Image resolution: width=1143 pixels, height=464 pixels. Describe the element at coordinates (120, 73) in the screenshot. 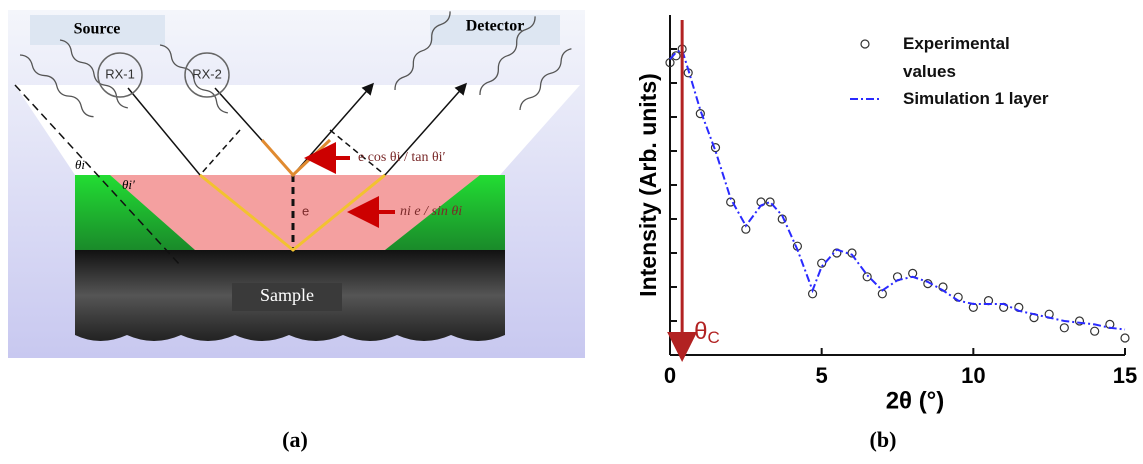

I see `rx1-label: RX-1` at that location.